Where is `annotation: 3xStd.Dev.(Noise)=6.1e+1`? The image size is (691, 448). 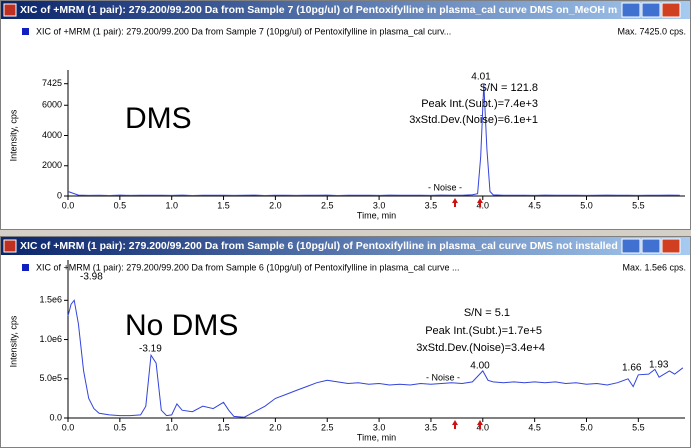
annotation: 3xStd.Dev.(Noise)=6.1e+1 is located at coordinates (473, 120).